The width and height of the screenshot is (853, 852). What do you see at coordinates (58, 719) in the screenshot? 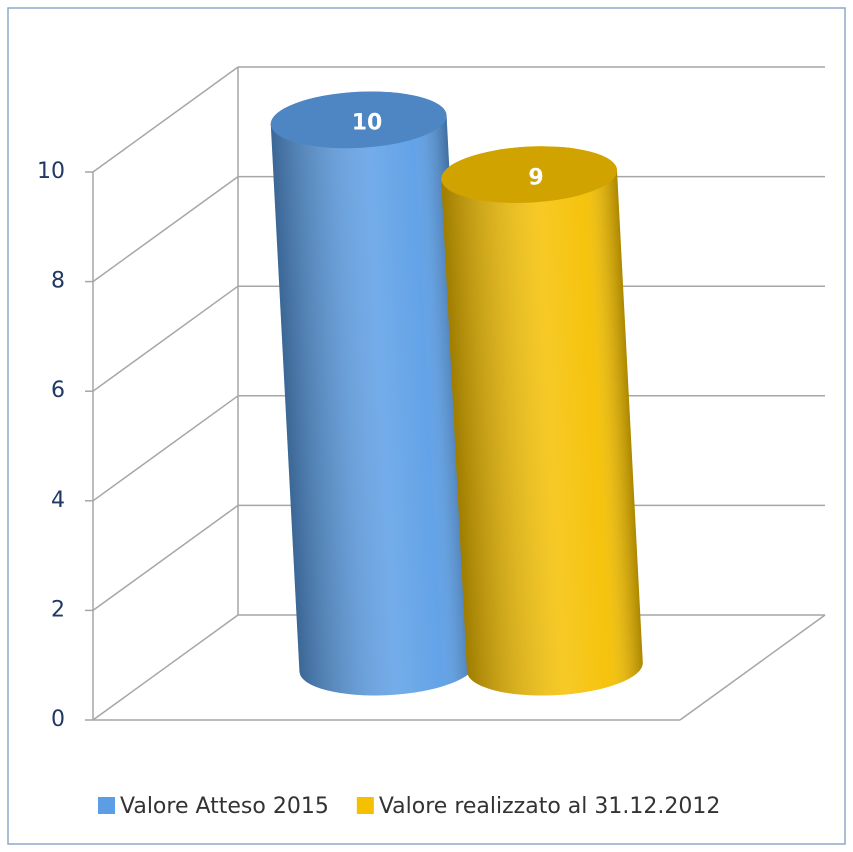
I see `y-tick-label: 0` at bounding box center [58, 719].